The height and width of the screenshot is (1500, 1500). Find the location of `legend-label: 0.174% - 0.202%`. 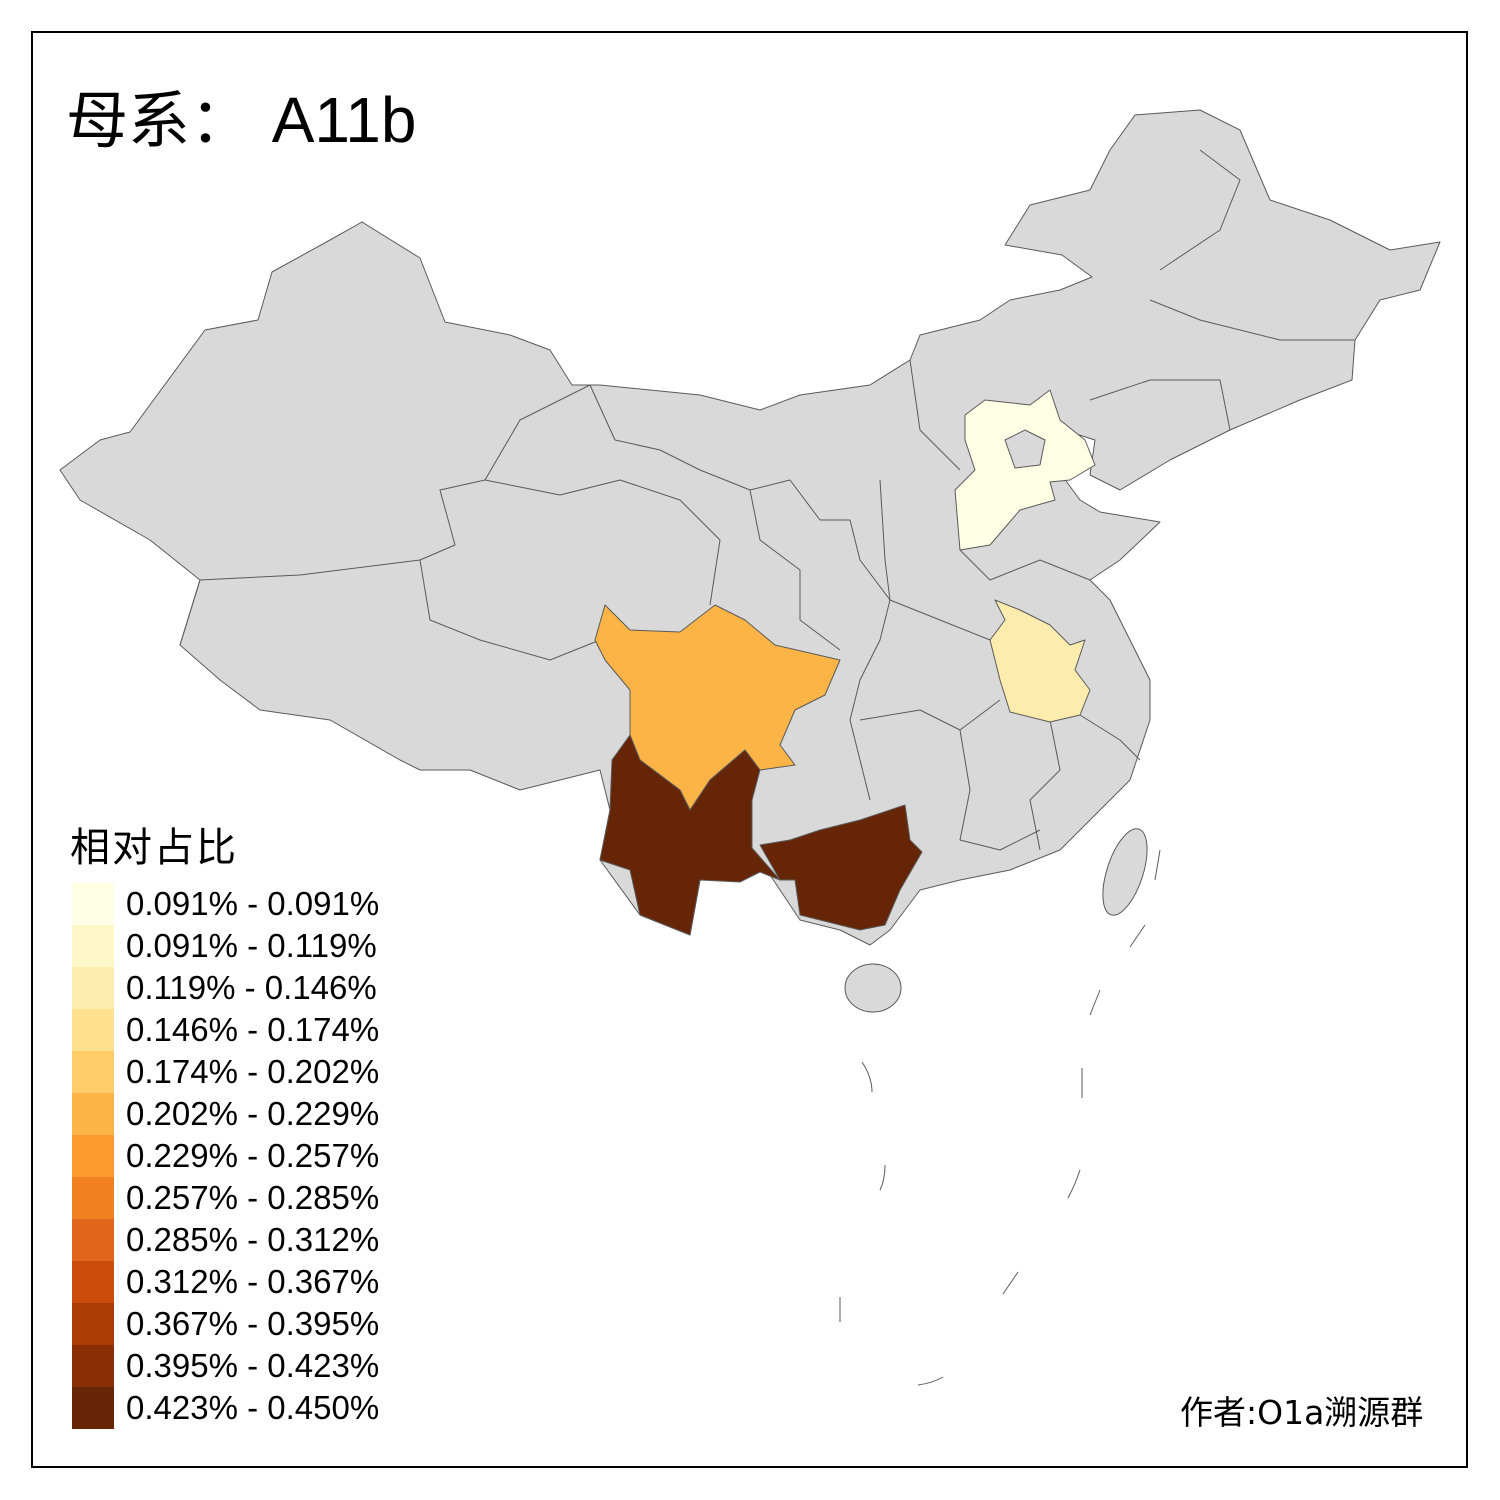

legend-label: 0.174% - 0.202% is located at coordinates (253, 1071).